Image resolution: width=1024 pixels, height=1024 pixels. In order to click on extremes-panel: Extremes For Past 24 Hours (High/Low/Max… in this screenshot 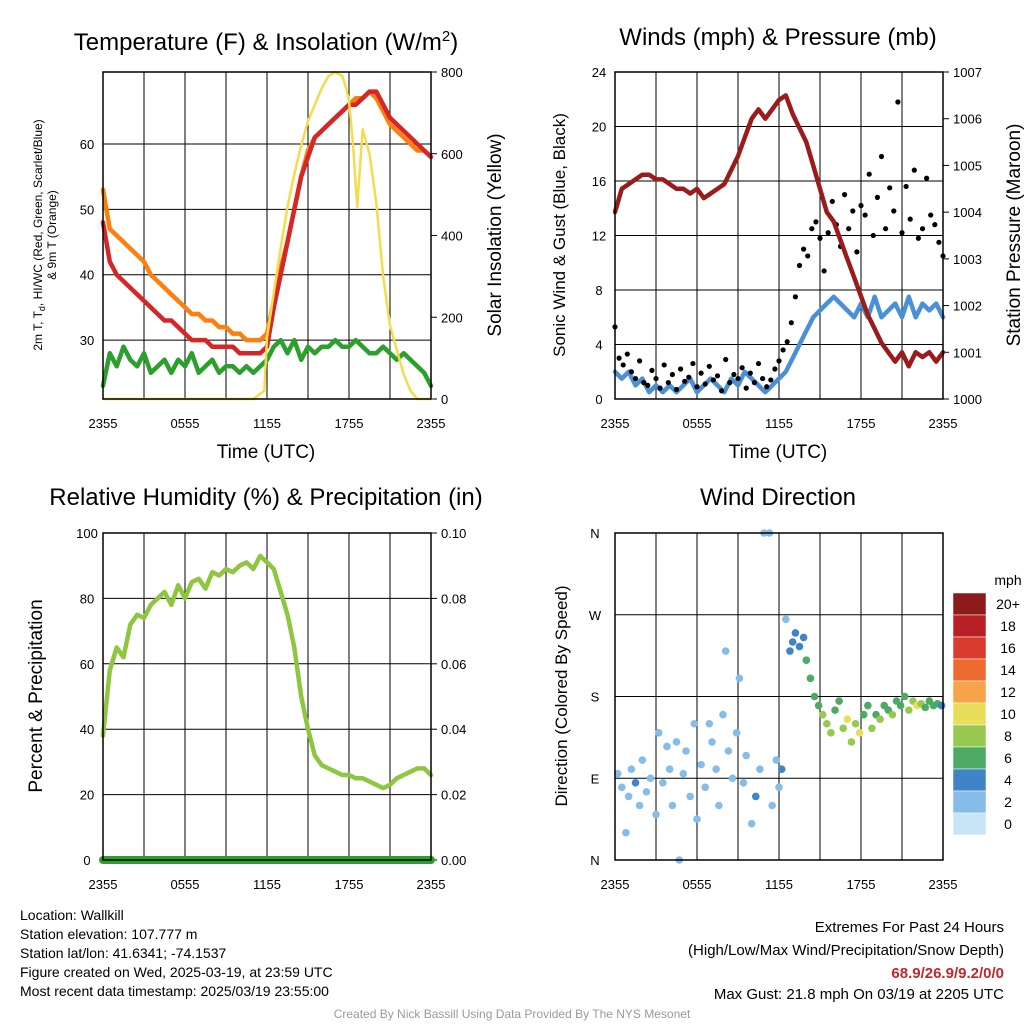, I will do `click(846, 960)`.